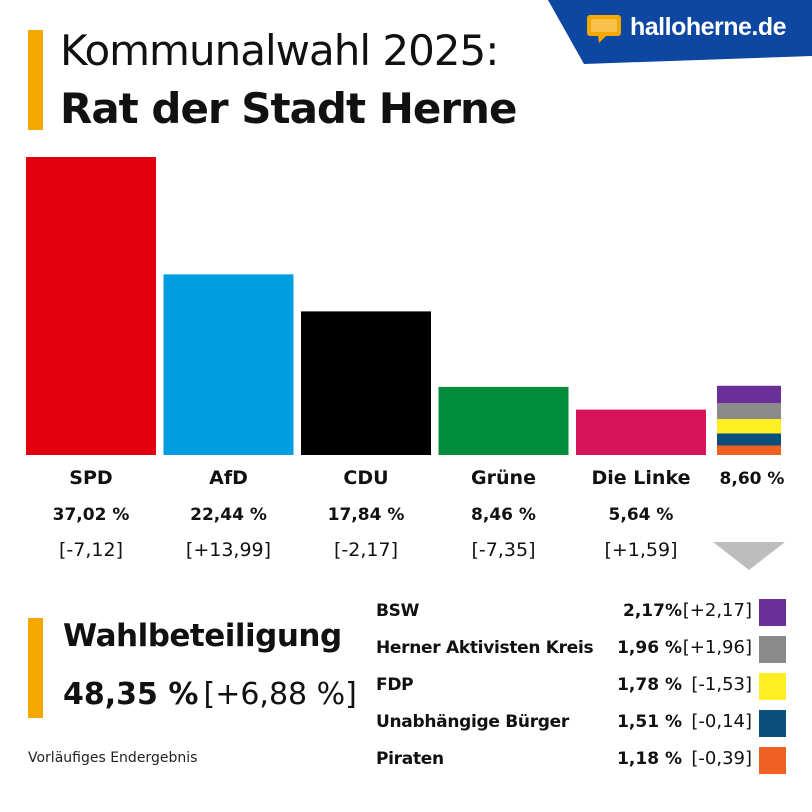  Describe the element at coordinates (35, 668) in the screenshot. I see `turnout-accent-bar` at that location.